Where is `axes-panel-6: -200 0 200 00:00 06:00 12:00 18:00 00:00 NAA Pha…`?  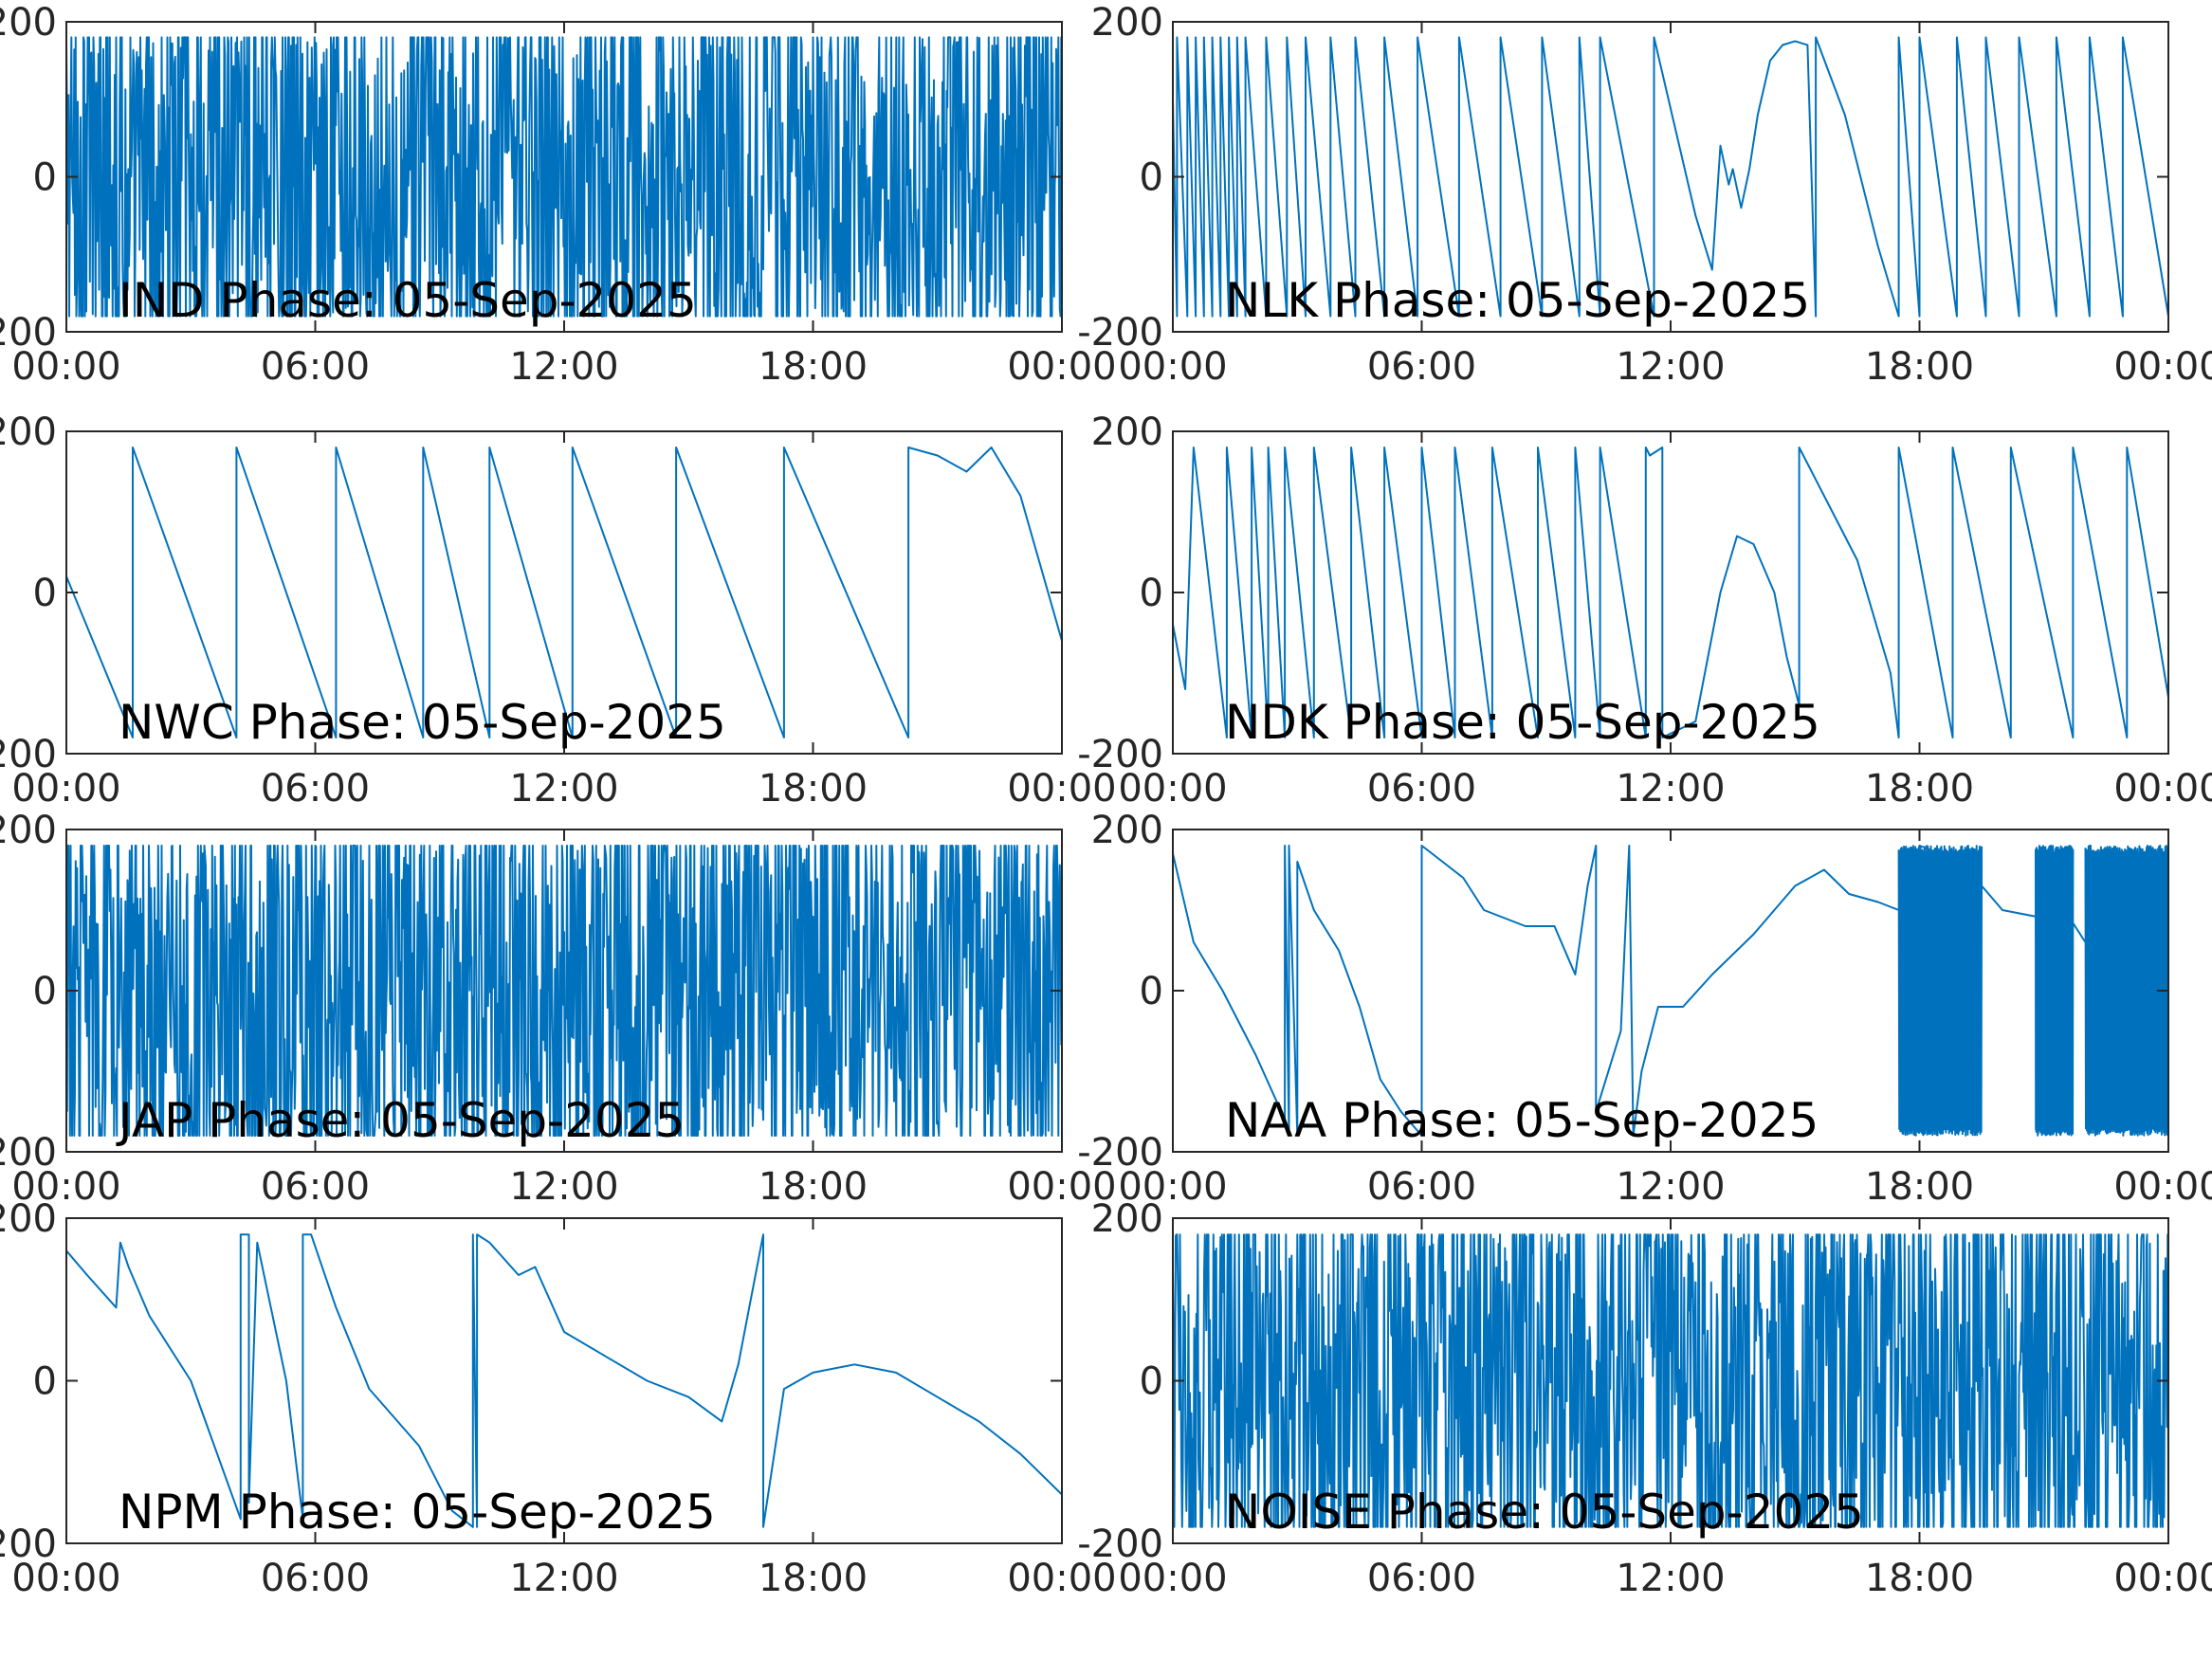 axes-panel-6: -200 0 200 00:00 06:00 12:00 18:00 00:00 NAA Pha… is located at coordinates (1644, 1009).